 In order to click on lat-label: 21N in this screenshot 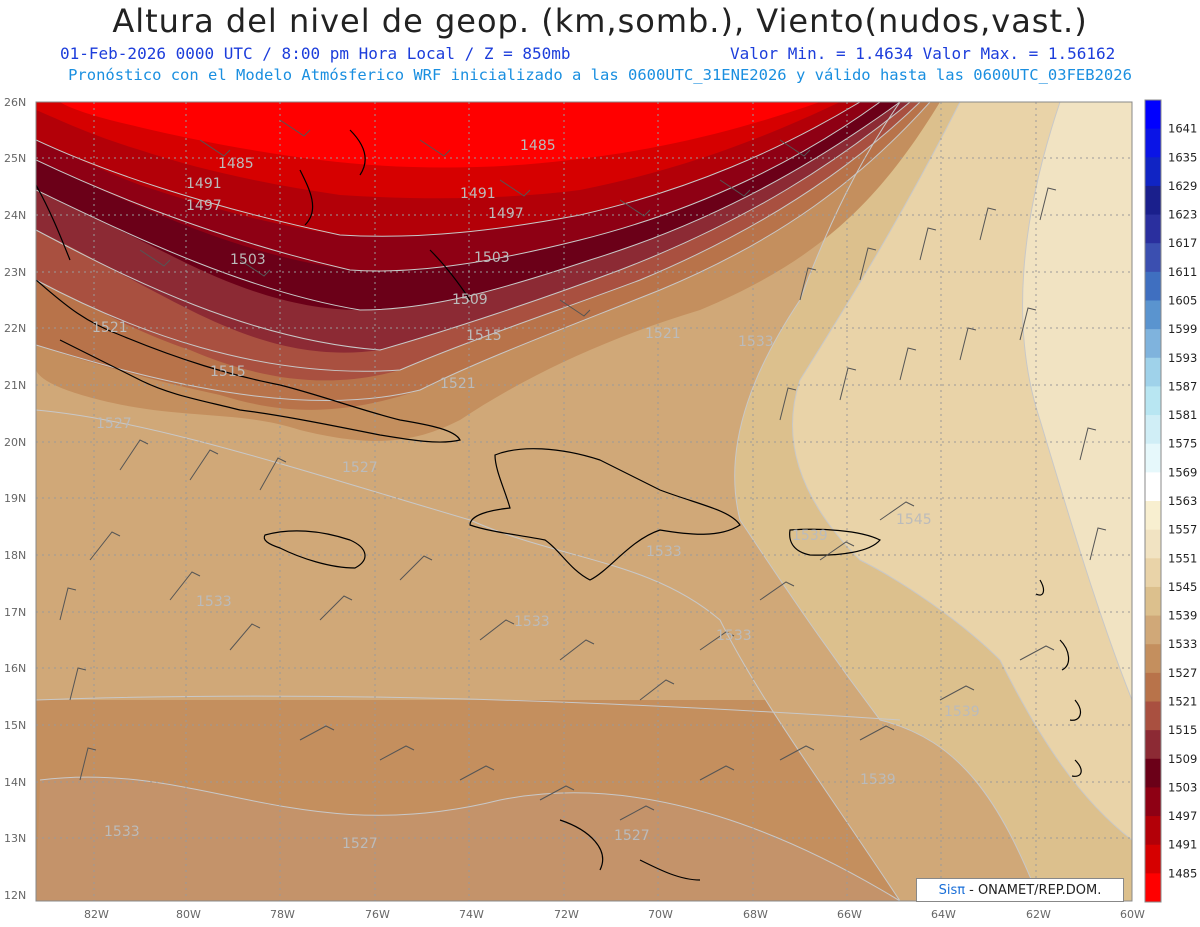, I will do `click(15, 385)`.